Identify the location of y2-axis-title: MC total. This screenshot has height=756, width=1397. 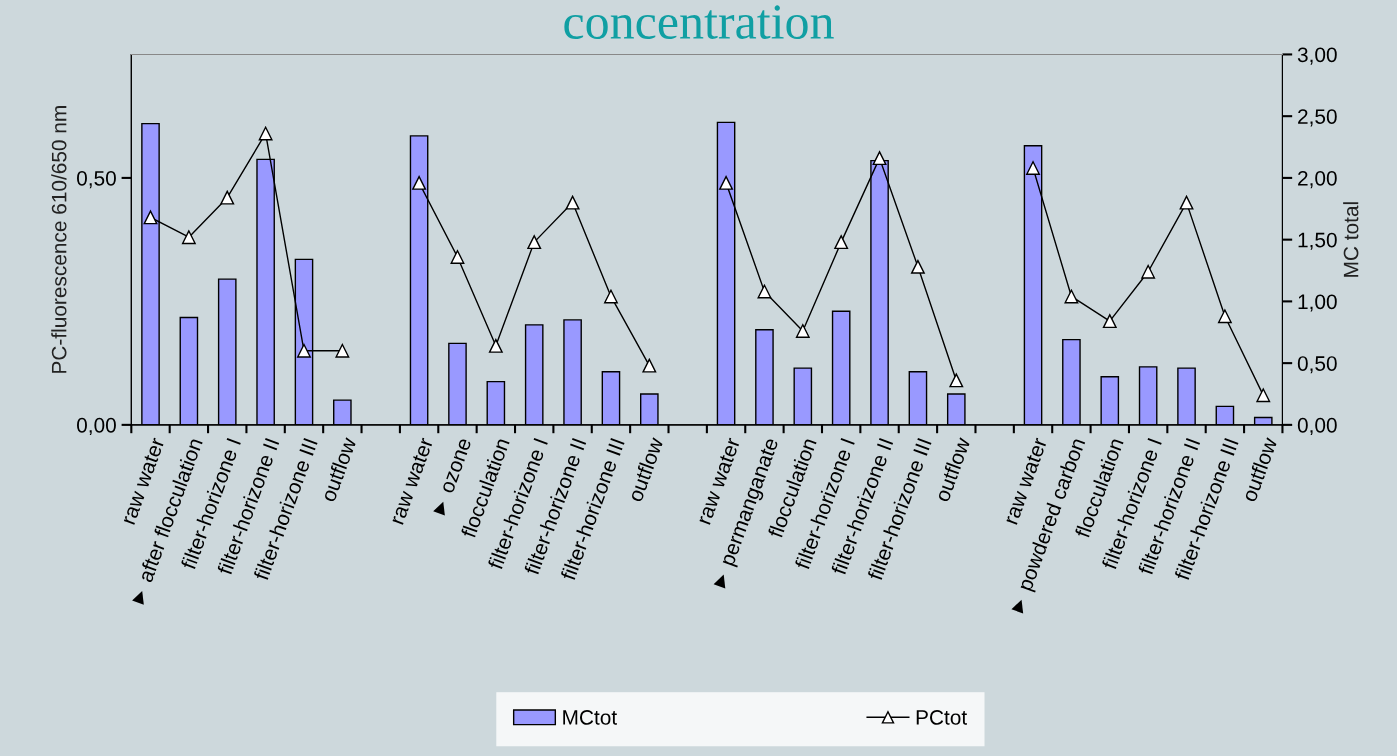
(1351, 239).